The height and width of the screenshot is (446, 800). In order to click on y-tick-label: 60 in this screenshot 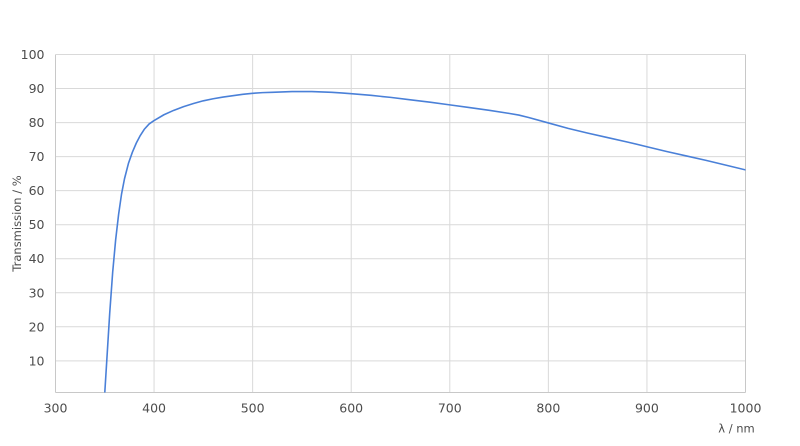, I will do `click(37, 190)`.